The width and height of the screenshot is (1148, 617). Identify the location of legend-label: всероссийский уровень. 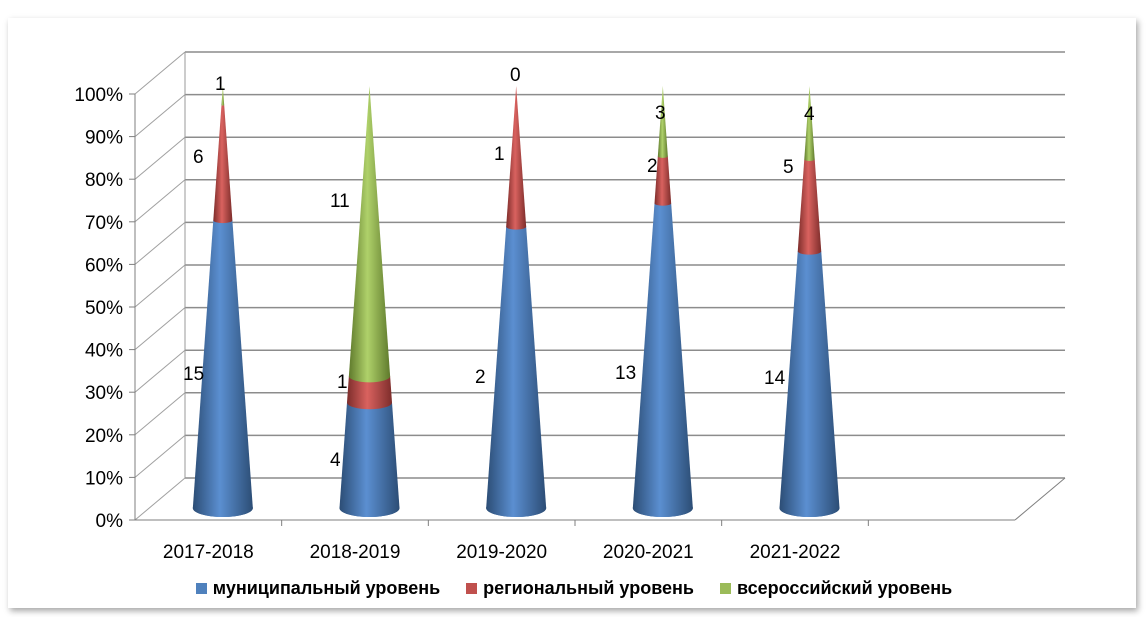
(844, 588).